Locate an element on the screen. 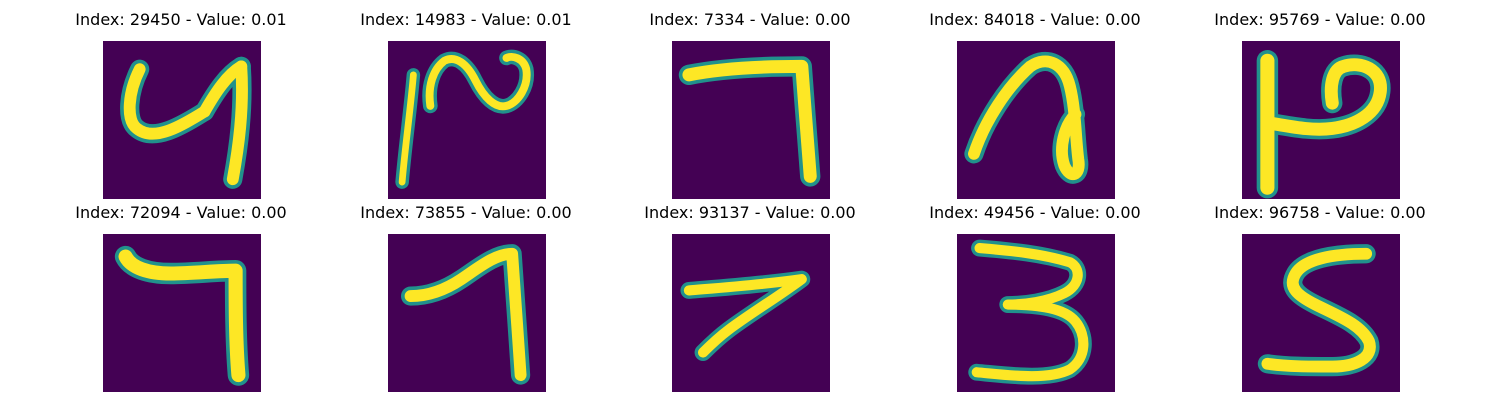 The height and width of the screenshot is (400, 1500). panel-title: Index: 96758 - Value: 0.00 is located at coordinates (1320, 212).